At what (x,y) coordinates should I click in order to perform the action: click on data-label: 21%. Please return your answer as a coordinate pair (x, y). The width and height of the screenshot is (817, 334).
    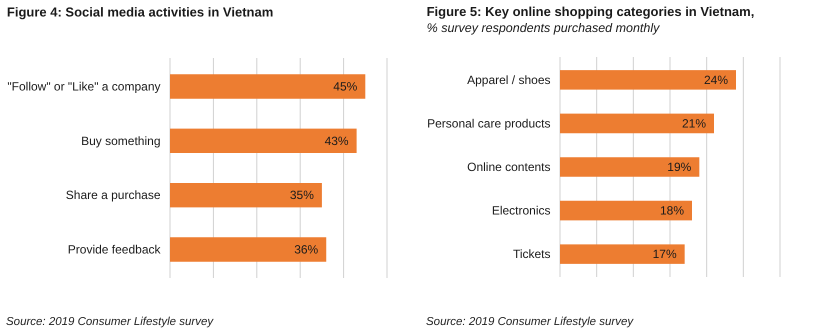
    Looking at the image, I should click on (694, 123).